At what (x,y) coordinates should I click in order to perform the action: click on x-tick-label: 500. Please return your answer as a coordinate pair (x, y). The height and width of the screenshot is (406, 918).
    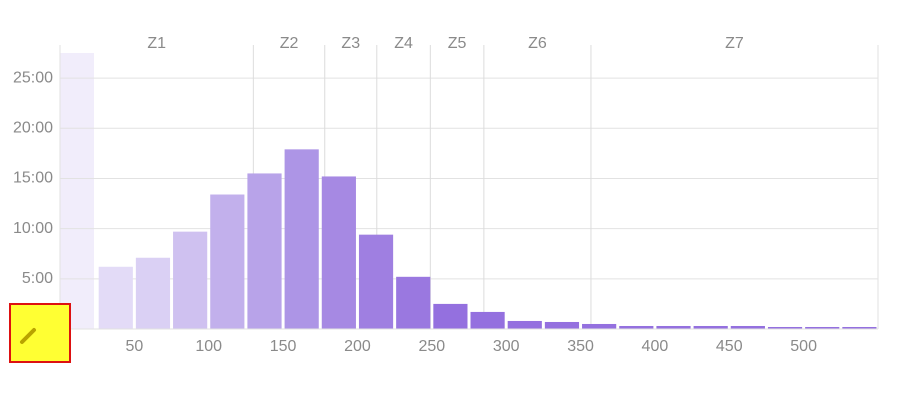
    Looking at the image, I should click on (803, 346).